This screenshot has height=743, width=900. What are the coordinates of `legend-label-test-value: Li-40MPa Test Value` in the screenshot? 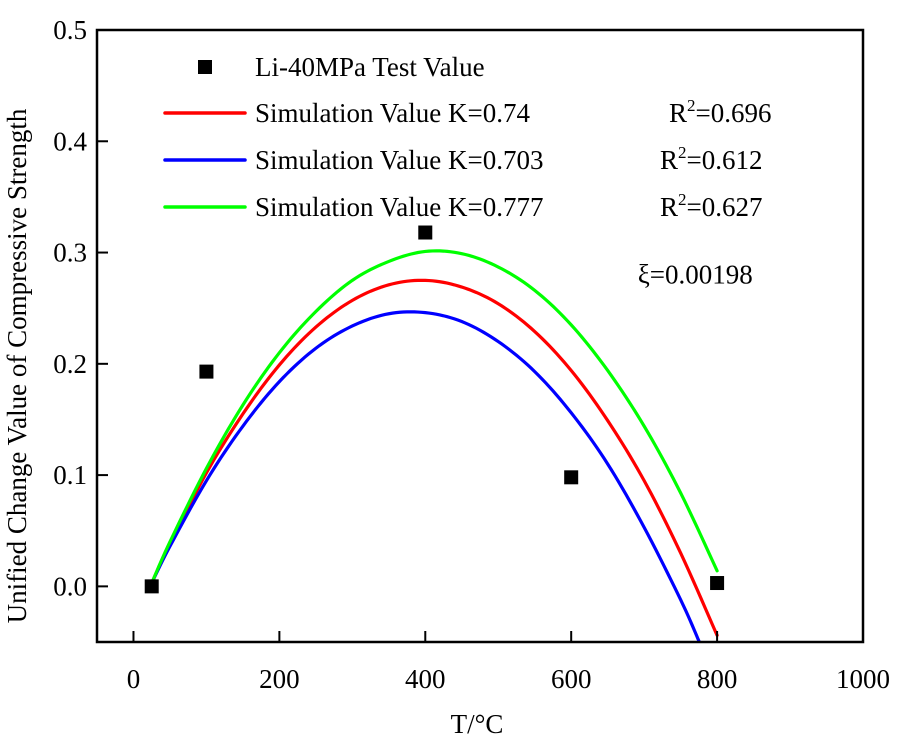 It's located at (370, 67).